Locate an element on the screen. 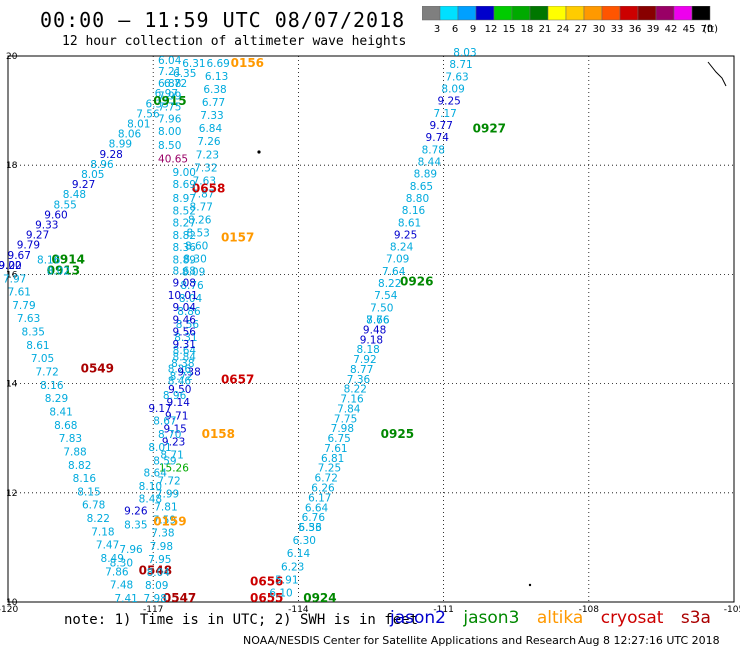 The width and height of the screenshot is (740, 650). wave-height-label: 7.36 is located at coordinates (359, 380).